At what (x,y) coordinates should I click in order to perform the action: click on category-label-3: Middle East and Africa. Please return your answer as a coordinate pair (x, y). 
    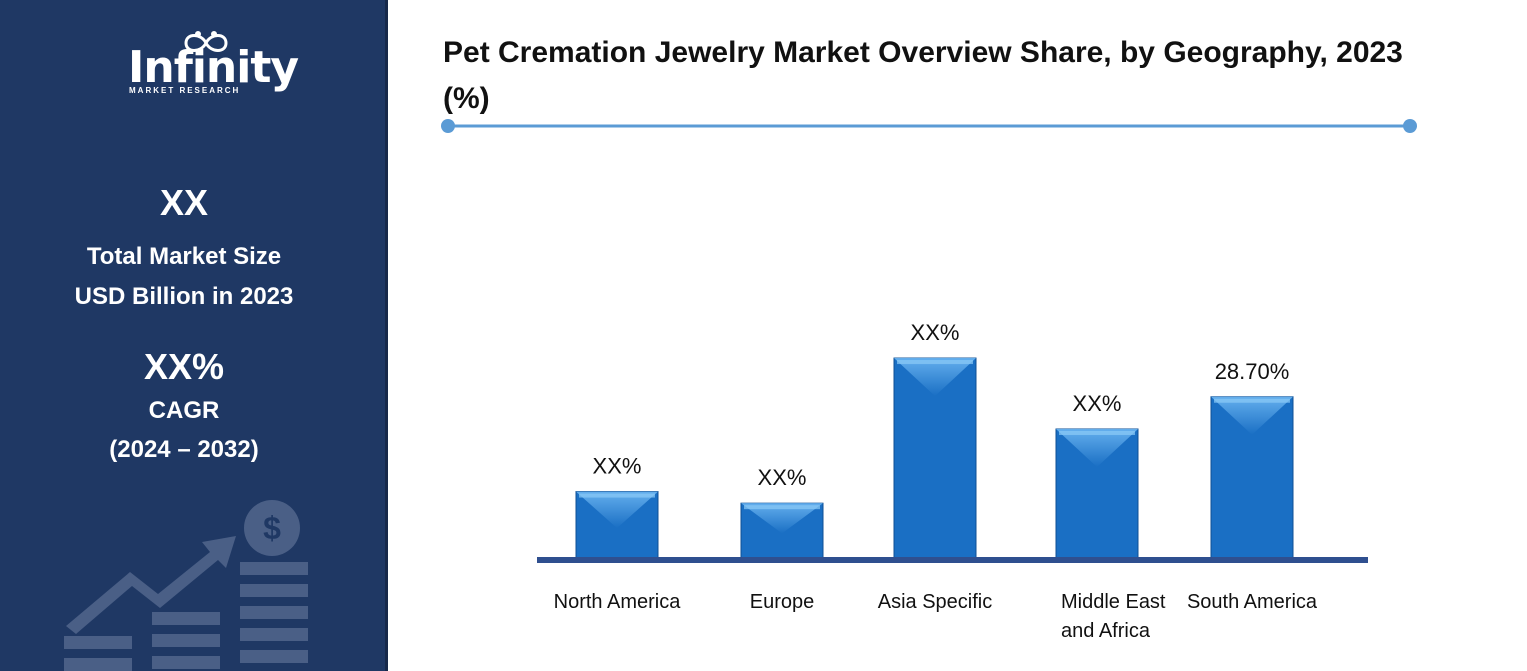
    Looking at the image, I should click on (1113, 616).